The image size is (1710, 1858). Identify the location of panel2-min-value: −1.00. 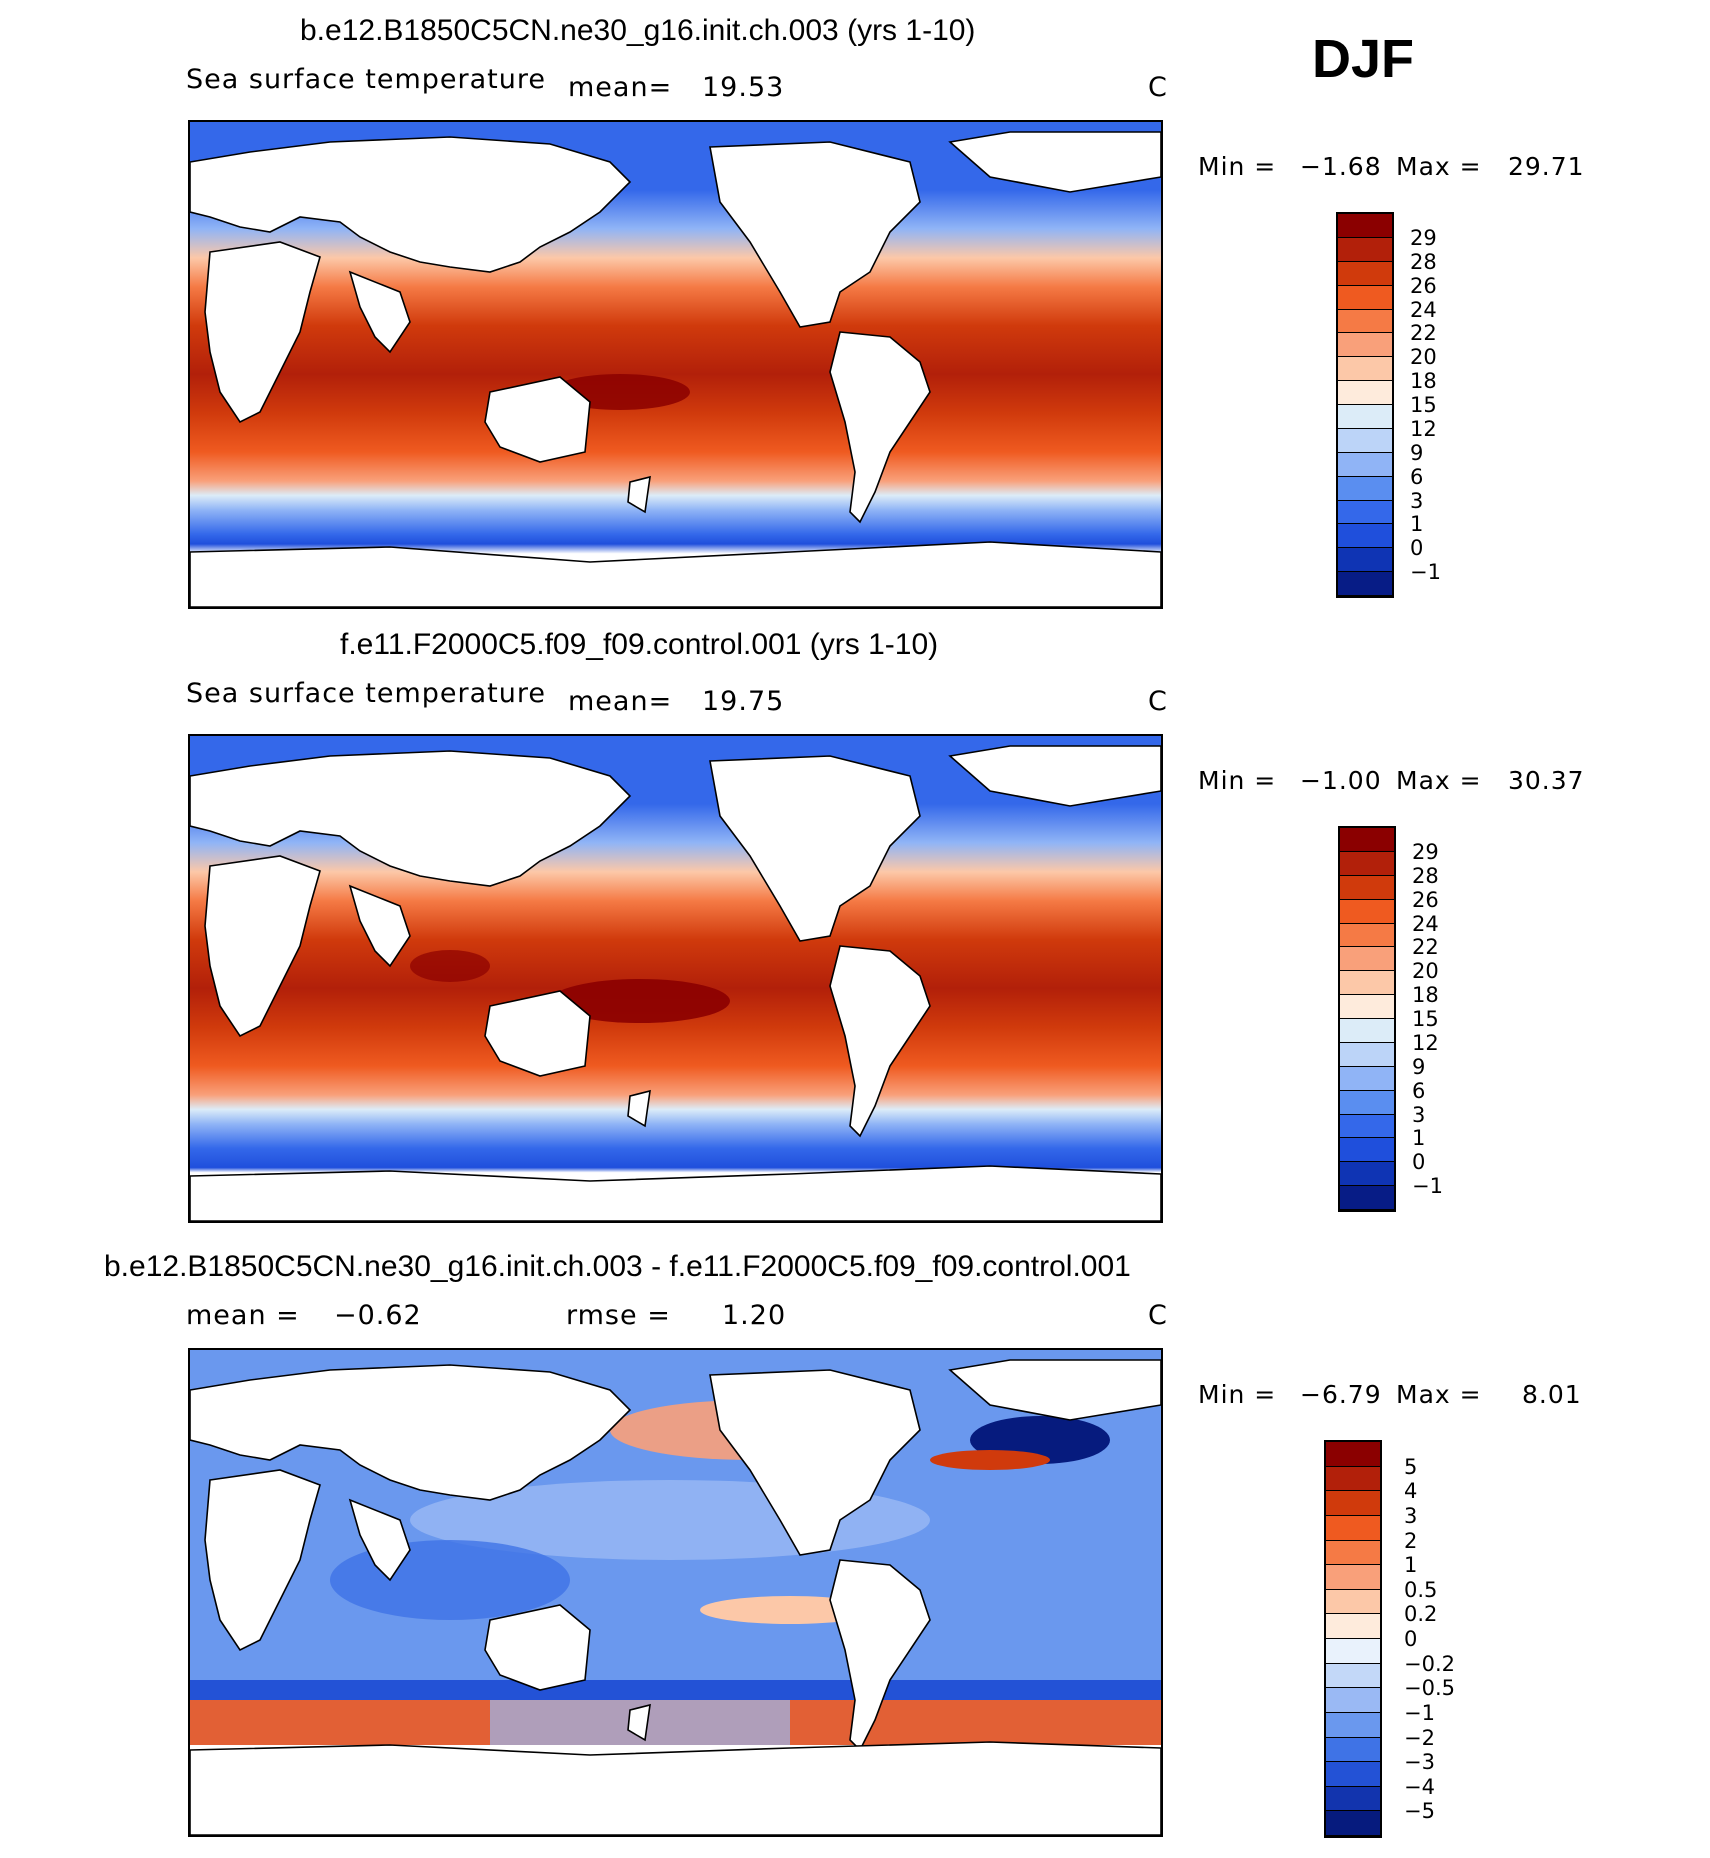
(1341, 780).